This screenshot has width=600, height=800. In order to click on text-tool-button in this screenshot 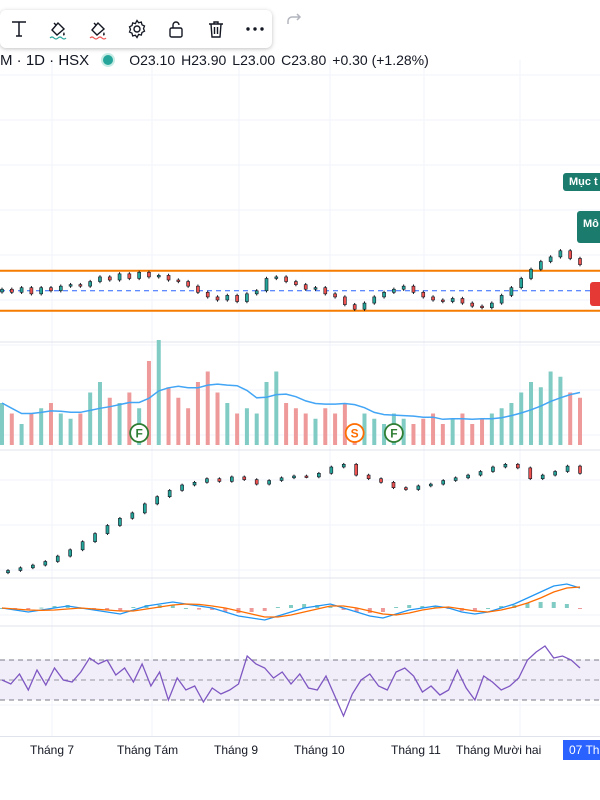, I will do `click(18, 29)`.